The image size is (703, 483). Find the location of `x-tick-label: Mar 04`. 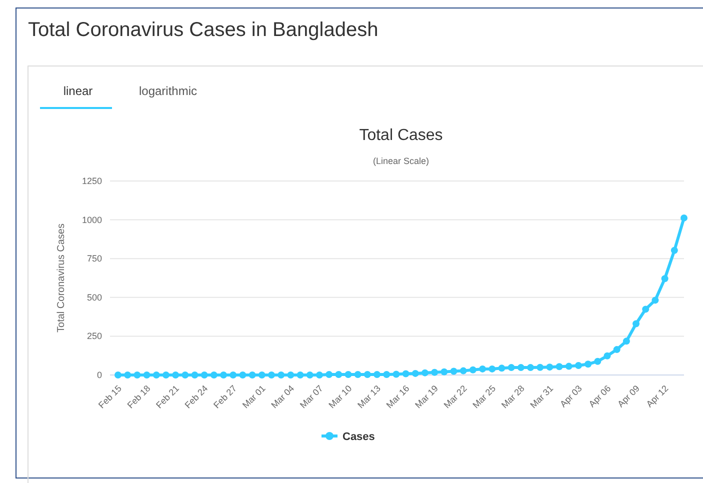

x-tick-label: Mar 04 is located at coordinates (282, 396).